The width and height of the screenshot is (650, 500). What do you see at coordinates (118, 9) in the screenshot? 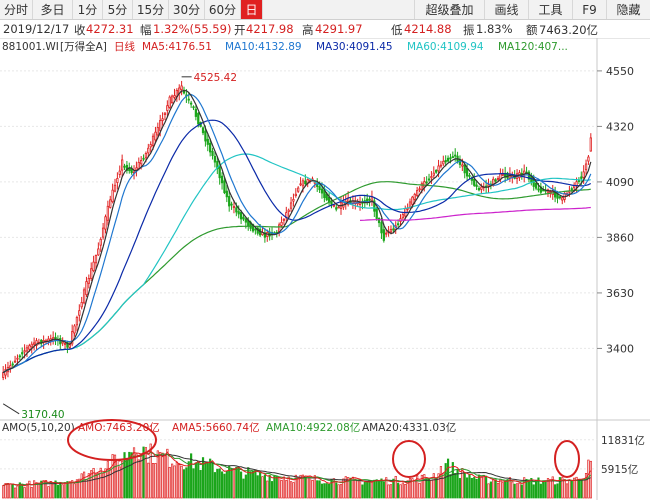
I see `tab-5min: 5分` at bounding box center [118, 9].